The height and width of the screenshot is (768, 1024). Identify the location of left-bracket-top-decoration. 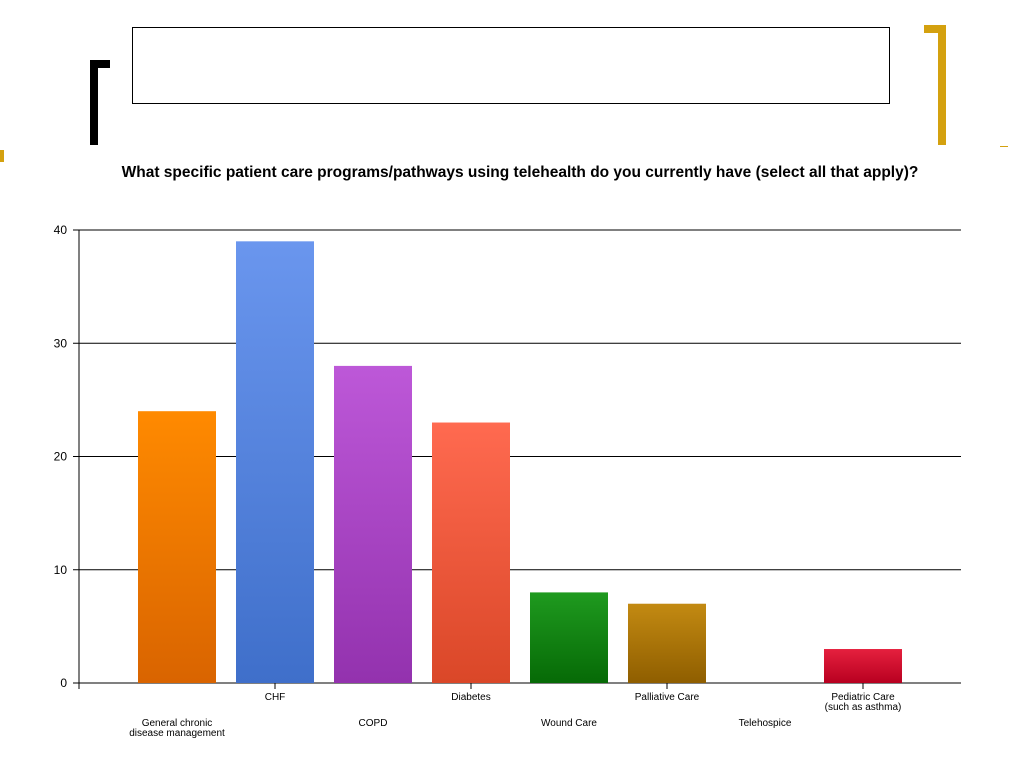
(100, 64).